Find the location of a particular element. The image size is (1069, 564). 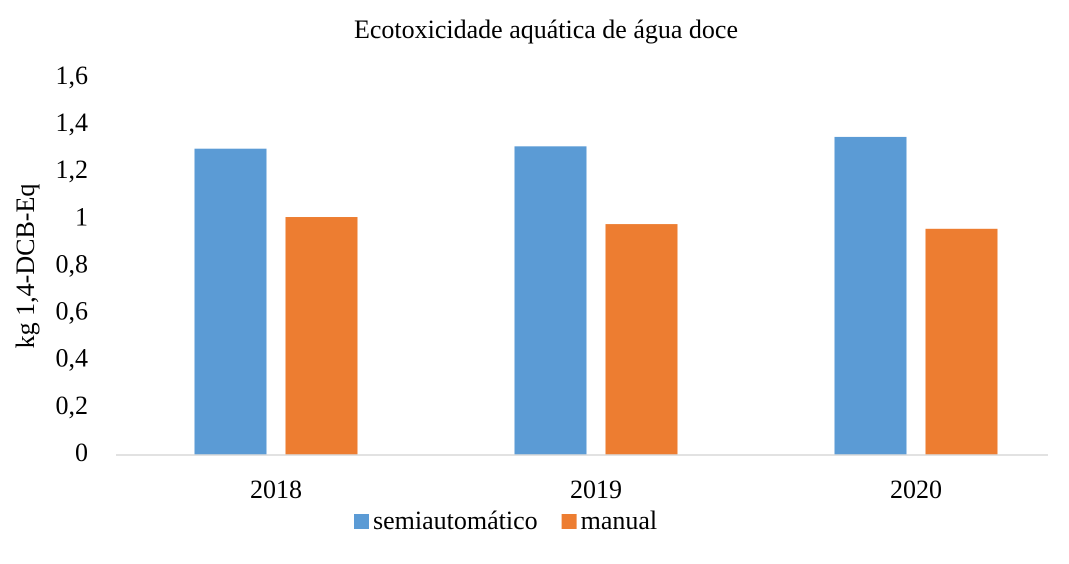

legend-label: semiautomático is located at coordinates (455, 520).